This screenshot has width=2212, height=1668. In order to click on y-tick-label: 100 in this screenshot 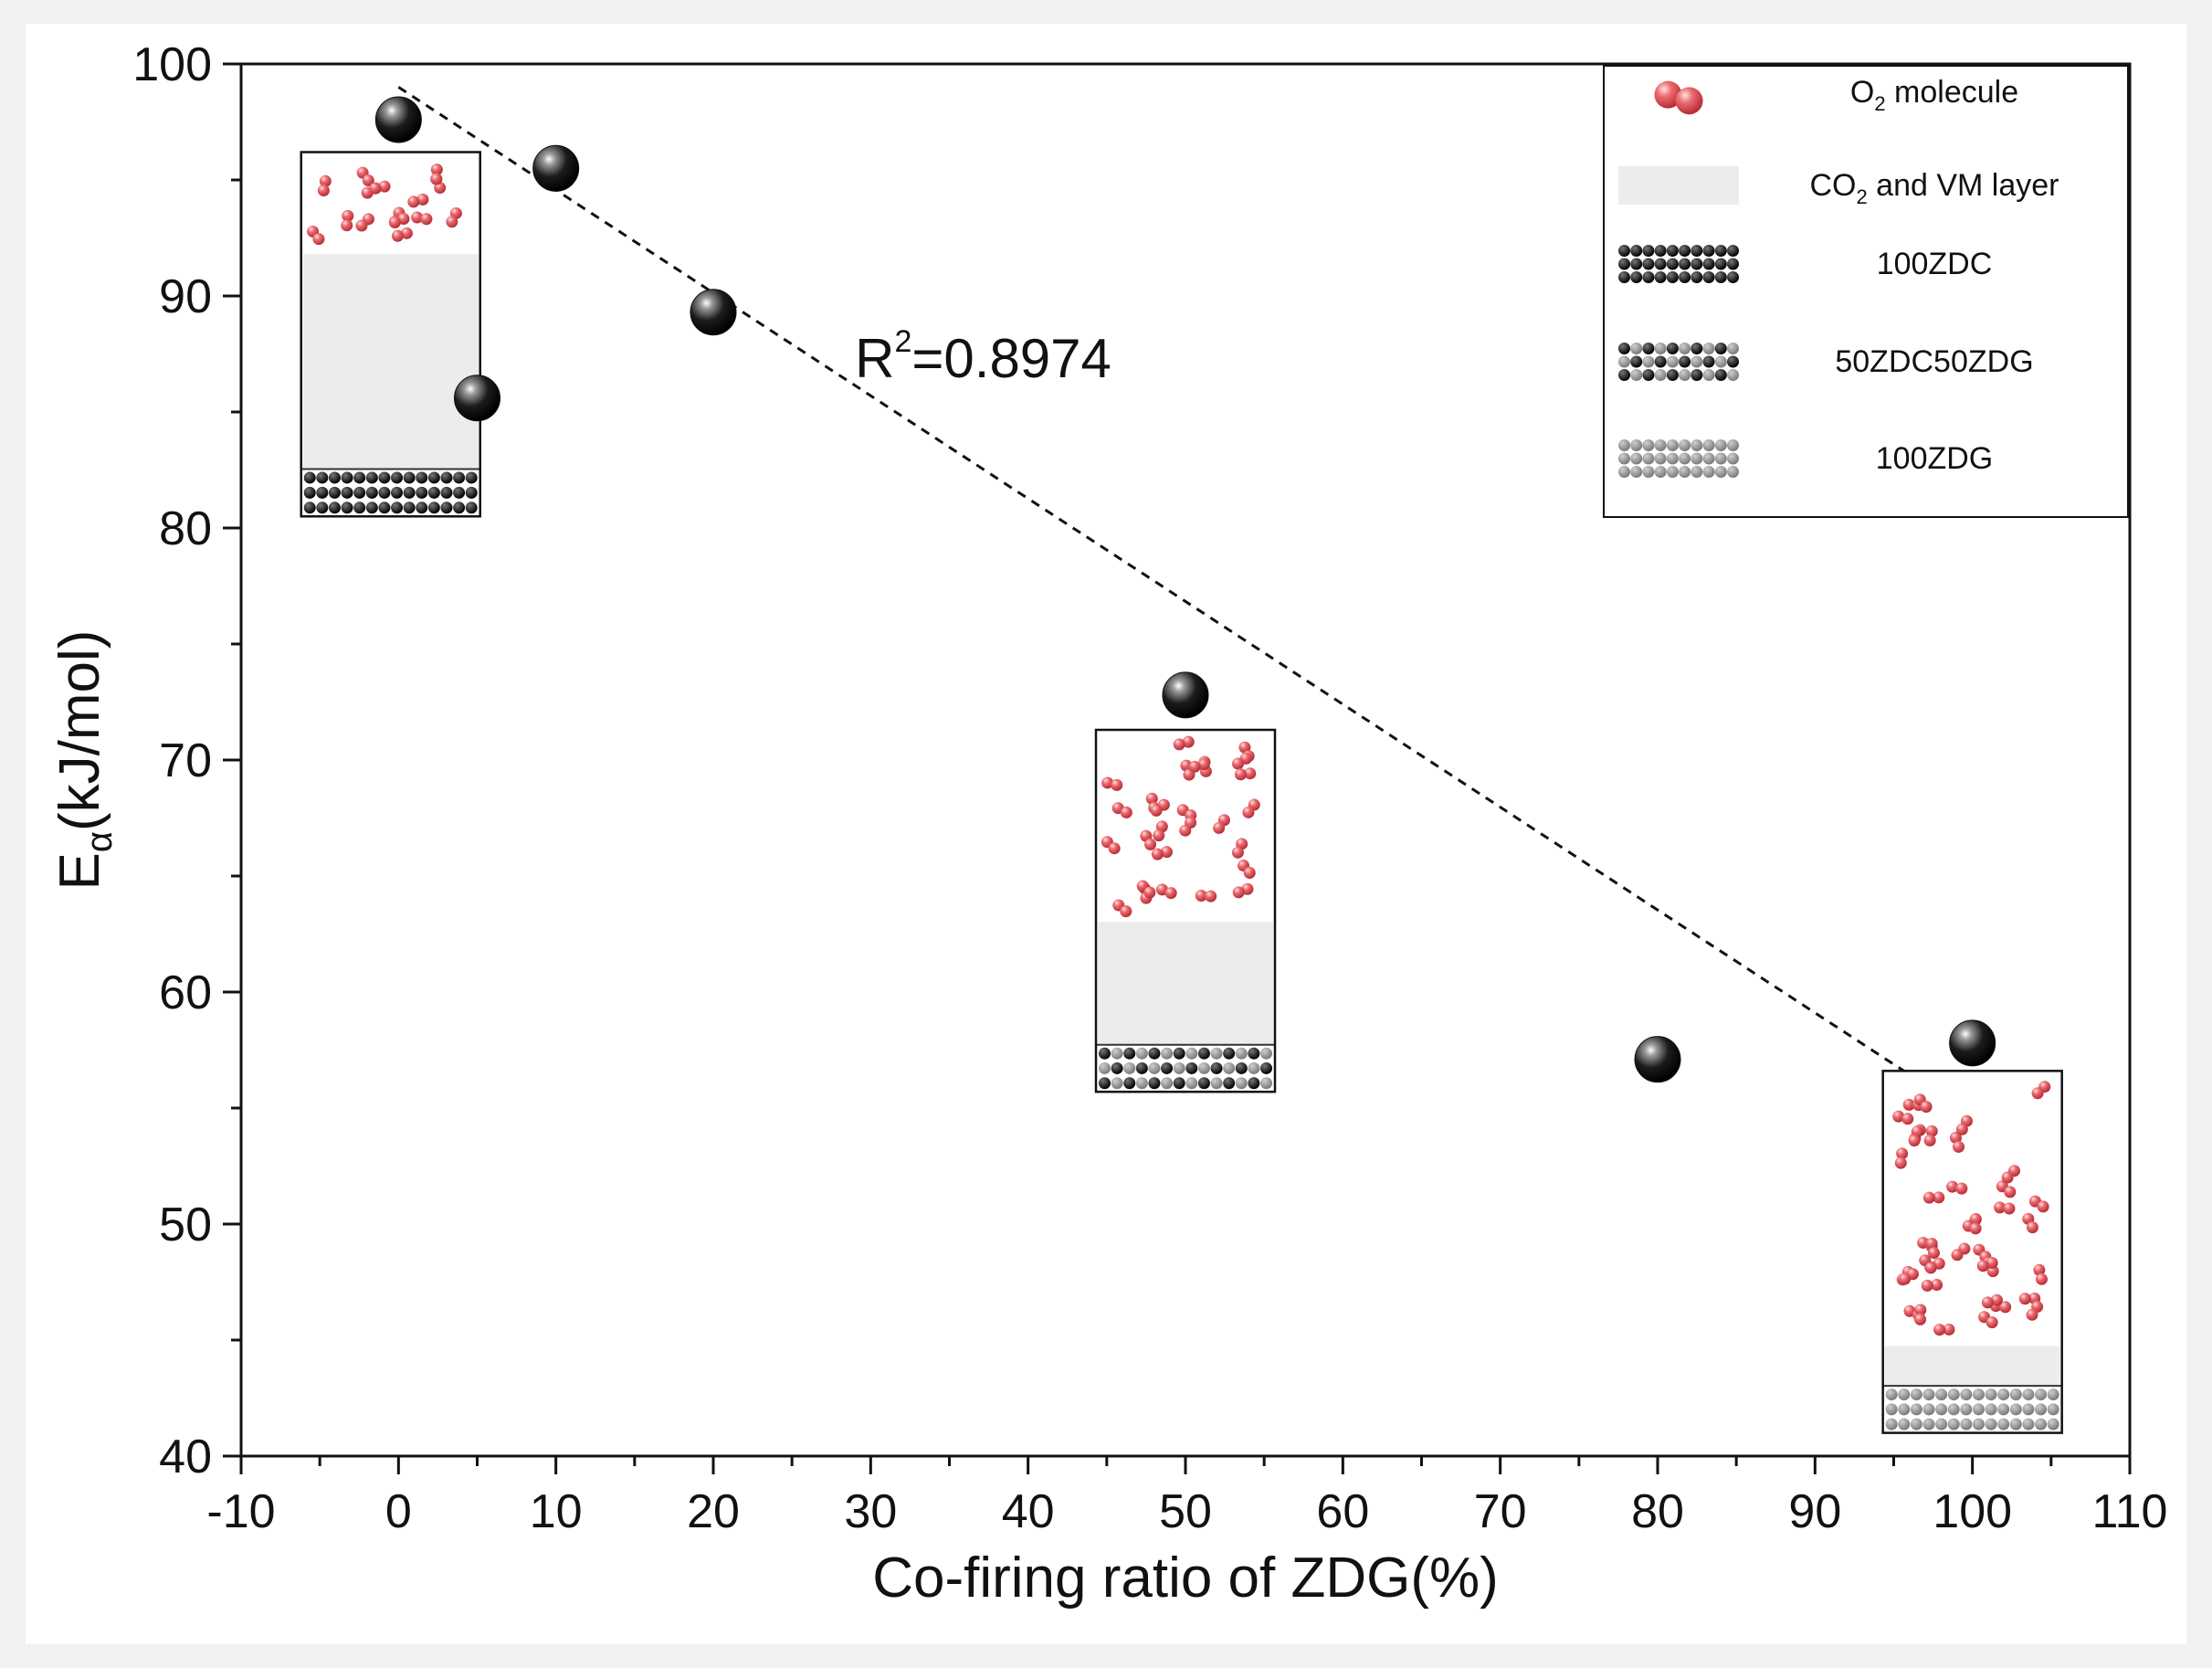, I will do `click(172, 64)`.